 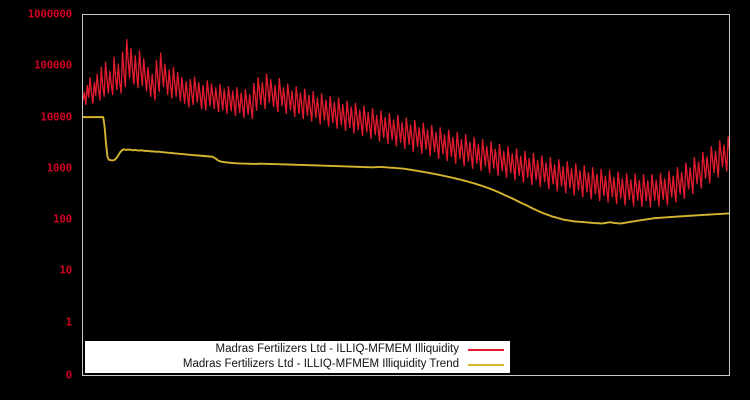 I want to click on y-tick-label: 100, so click(x=62, y=219).